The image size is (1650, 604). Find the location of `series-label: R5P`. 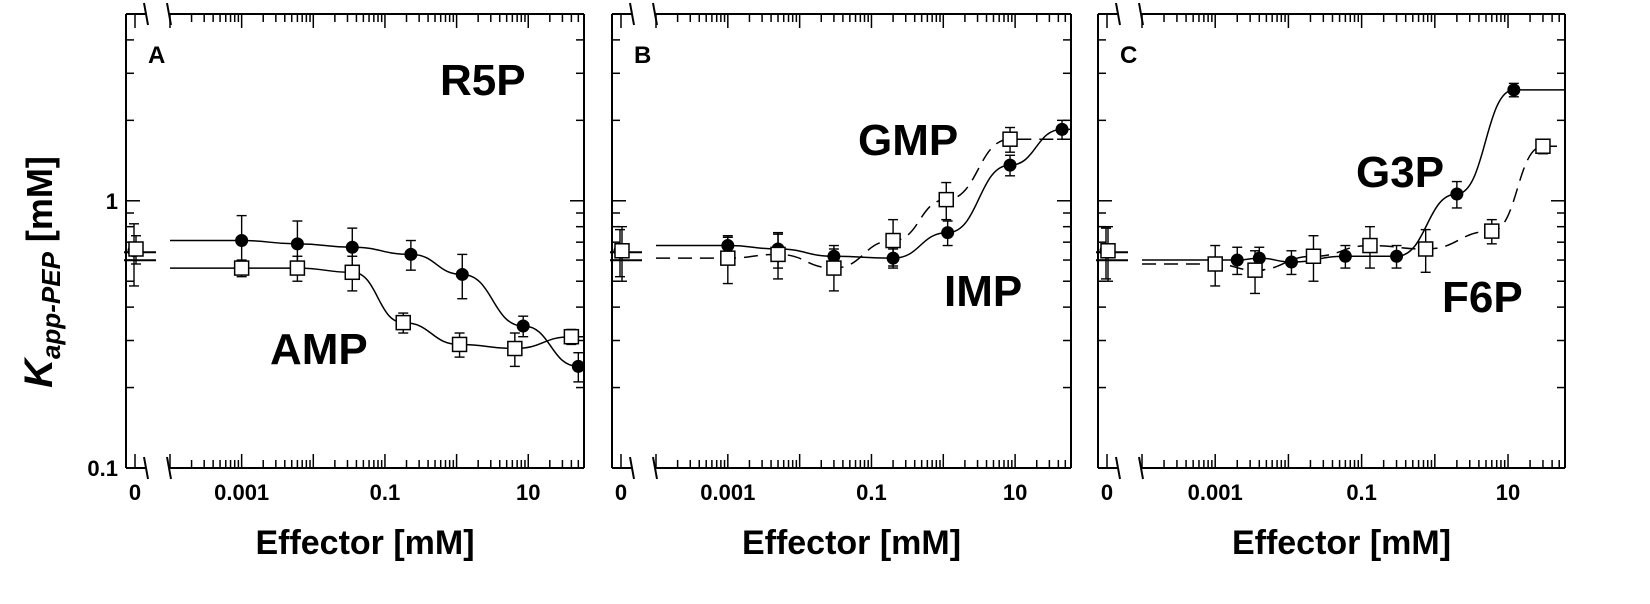

series-label: R5P is located at coordinates (483, 80).